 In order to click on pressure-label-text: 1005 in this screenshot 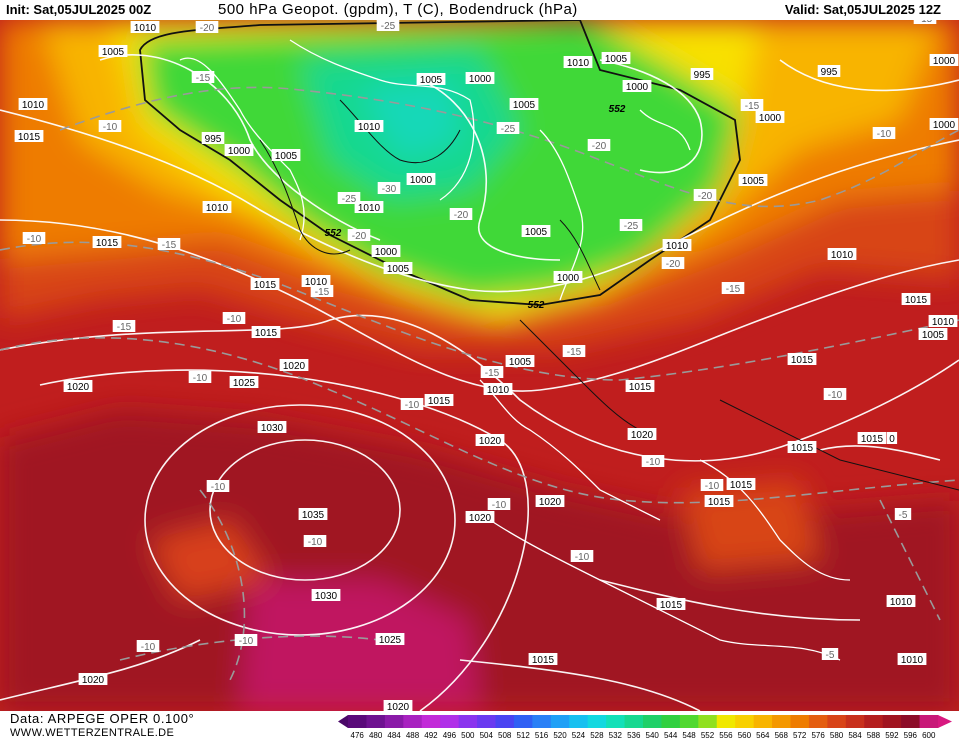, I will do `click(113, 52)`.